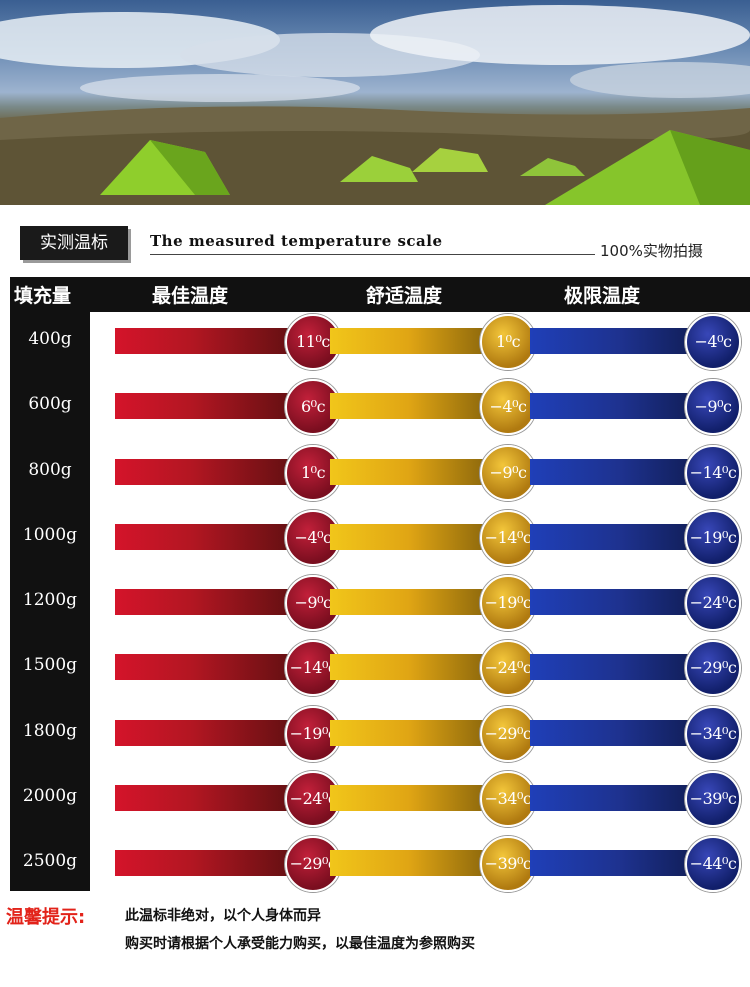  Describe the element at coordinates (223, 916) in the screenshot. I see `tip-line-1: 此温标非绝对，以个人身体而异` at that location.